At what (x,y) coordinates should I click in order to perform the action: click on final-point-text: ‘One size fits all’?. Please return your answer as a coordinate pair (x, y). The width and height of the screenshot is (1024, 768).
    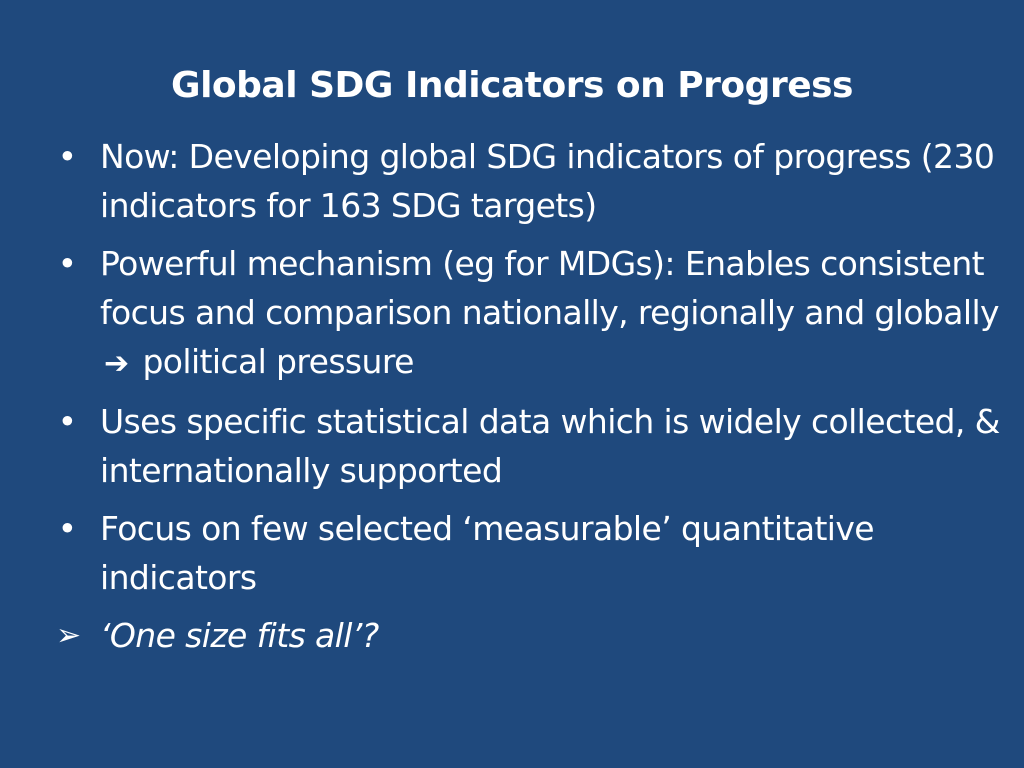
    Looking at the image, I should click on (239, 635).